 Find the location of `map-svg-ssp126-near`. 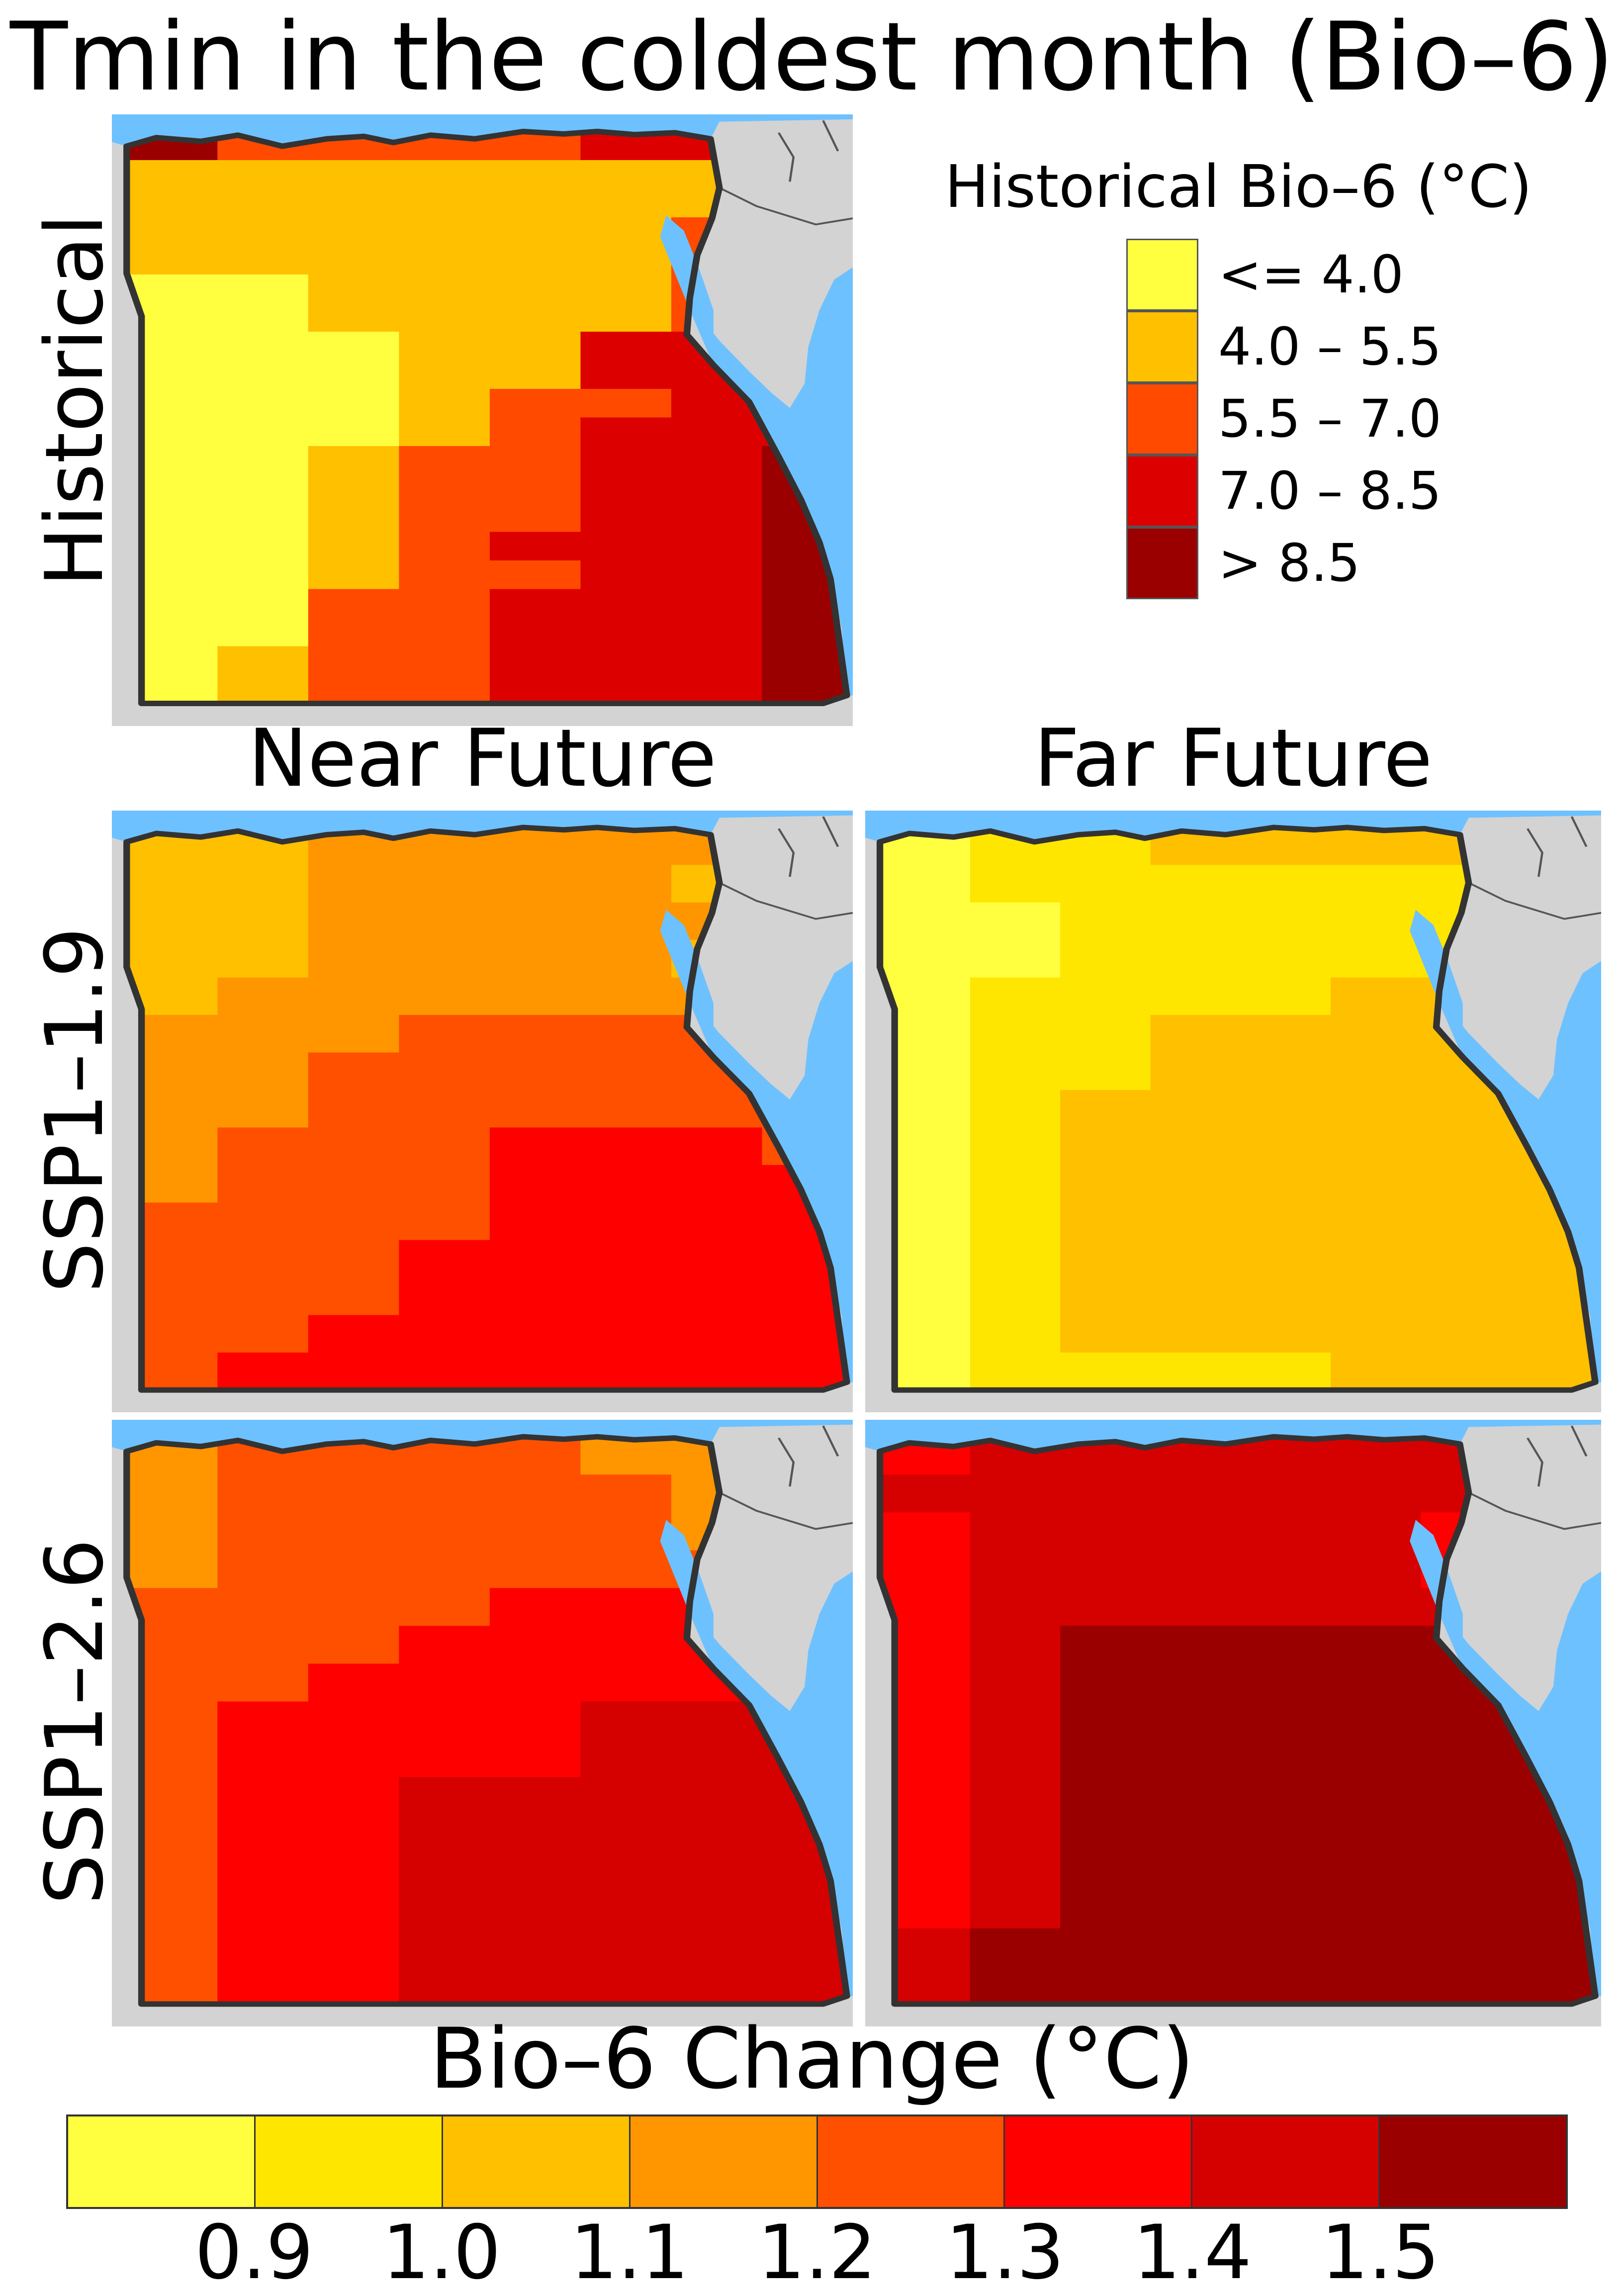

map-svg-ssp126-near is located at coordinates (482, 1723).